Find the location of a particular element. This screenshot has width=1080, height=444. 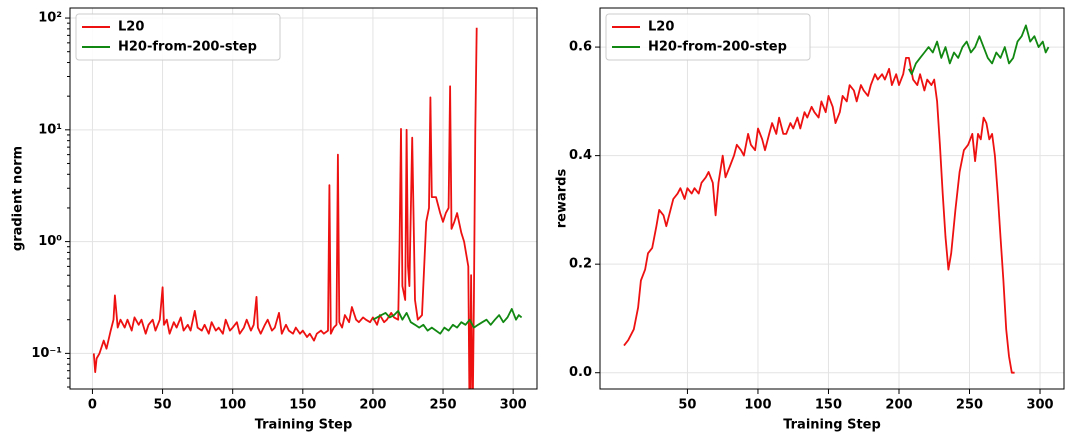

y-tick-label: 10² is located at coordinates (50, 18).